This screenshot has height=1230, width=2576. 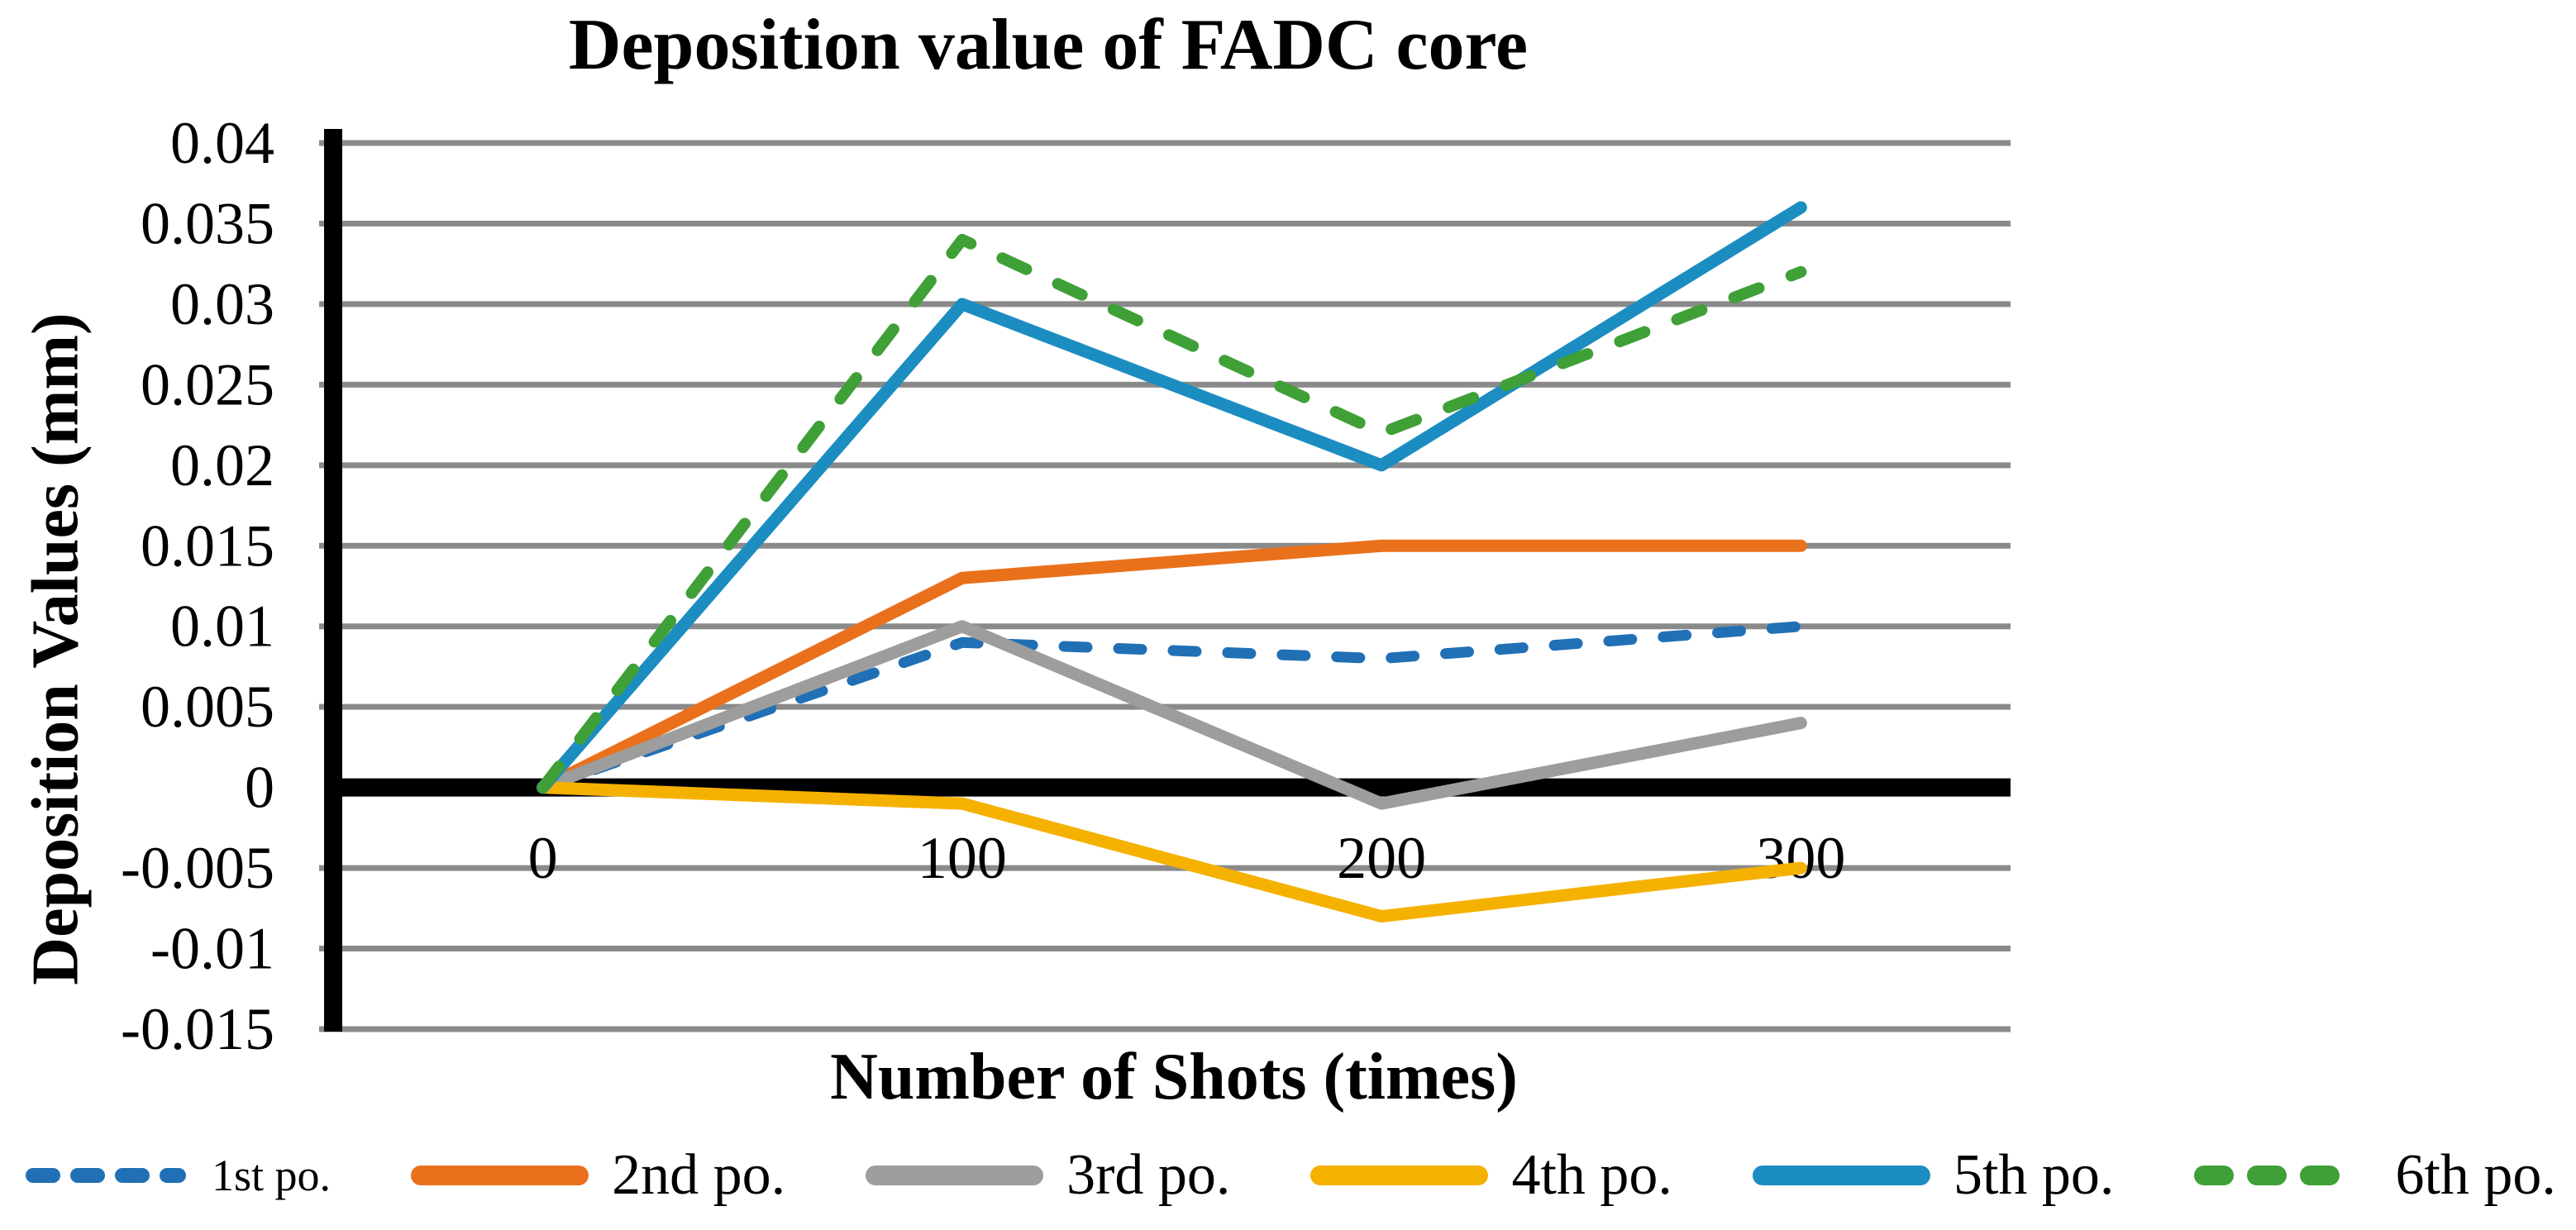 I want to click on y-tick-label: 0, so click(x=259, y=788).